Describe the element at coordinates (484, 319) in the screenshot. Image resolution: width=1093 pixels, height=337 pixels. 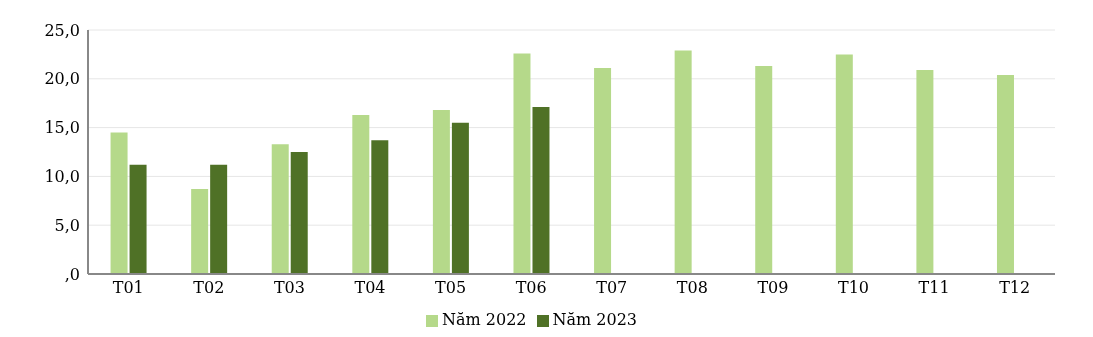
I see `legend-label: Năm 2022` at that location.